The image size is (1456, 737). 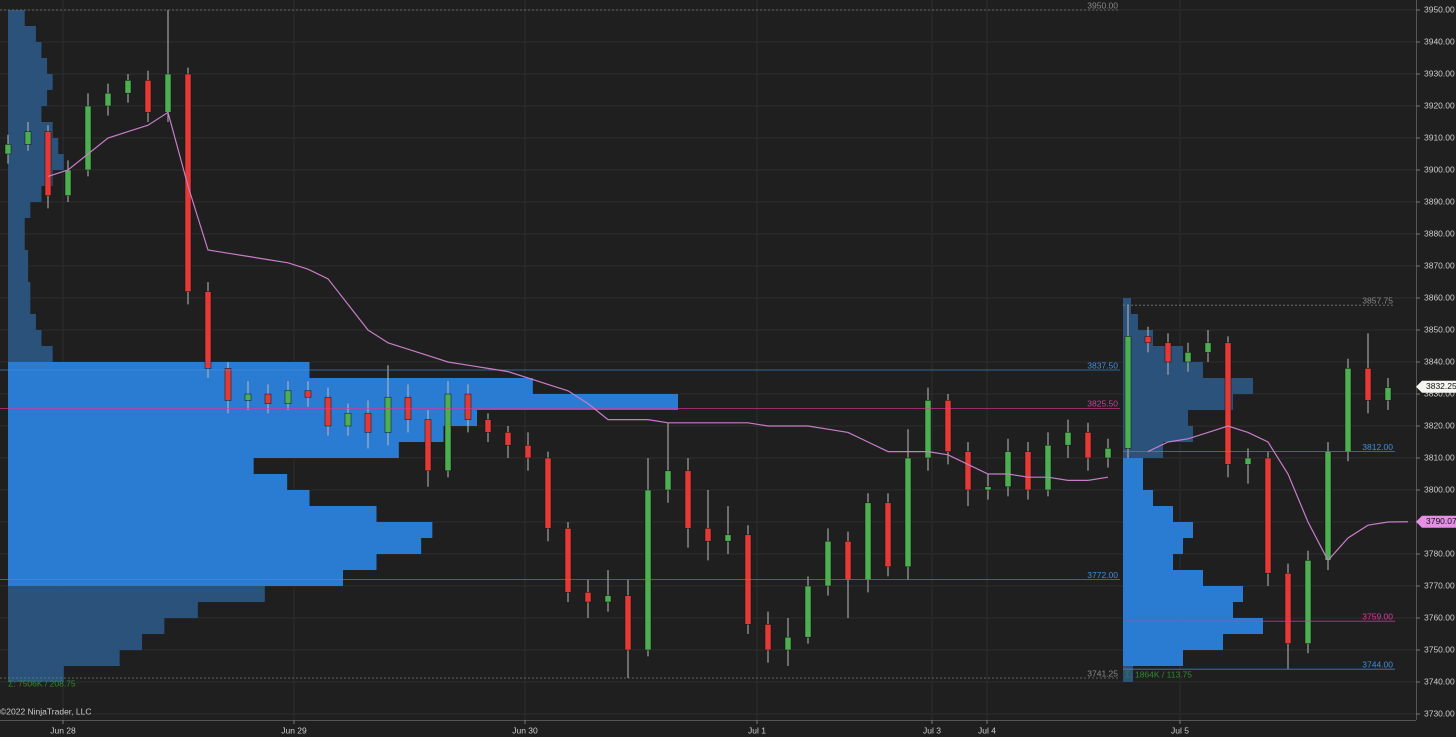 What do you see at coordinates (1439, 649) in the screenshot?
I see `y-tick-label: 3750.00` at bounding box center [1439, 649].